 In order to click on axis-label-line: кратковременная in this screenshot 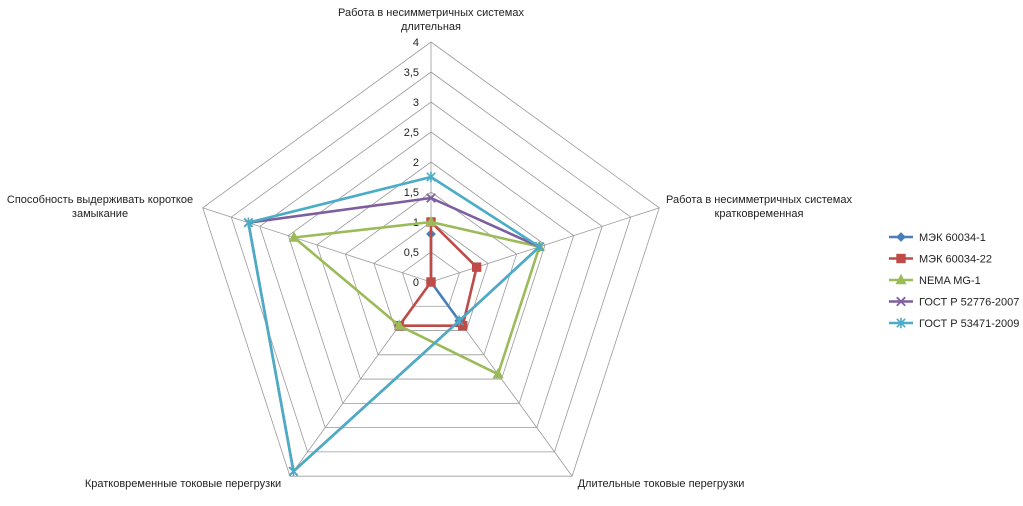, I will do `click(759, 214)`.